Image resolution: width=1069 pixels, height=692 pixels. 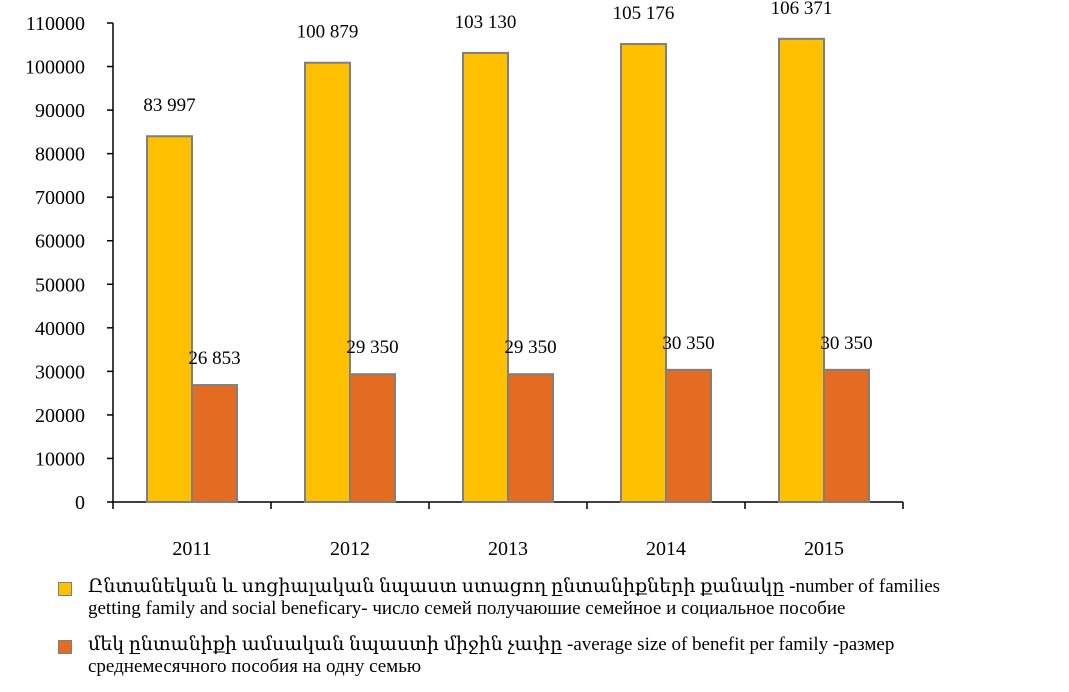 What do you see at coordinates (328, 32) in the screenshot?
I see `data-label-families: 100 879` at bounding box center [328, 32].